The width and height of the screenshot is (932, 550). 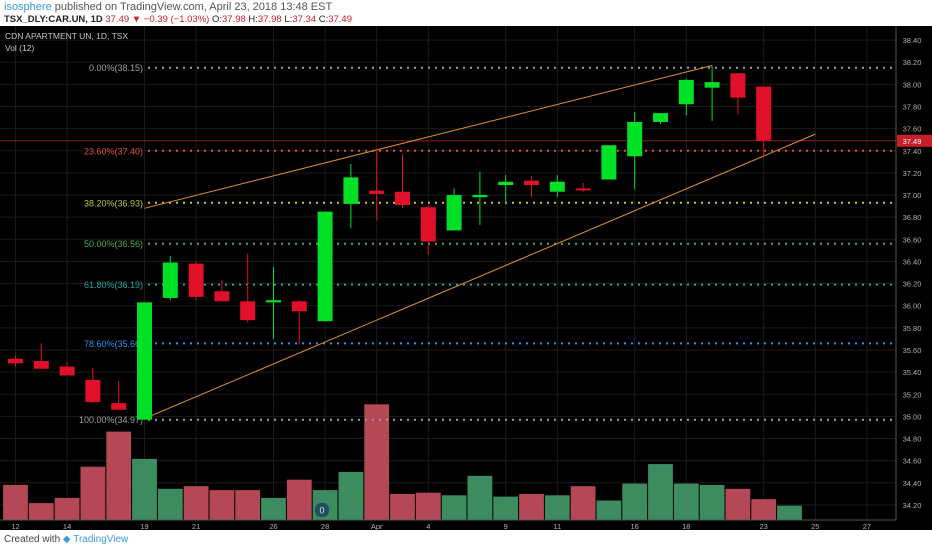 I want to click on price-tick-label: 35.20, so click(x=912, y=394).